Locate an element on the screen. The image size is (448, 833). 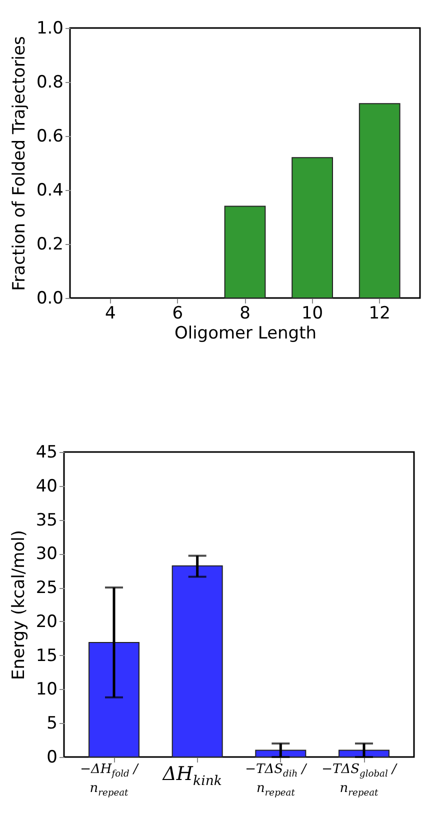
x-tick-label: 12 is located at coordinates (379, 314).